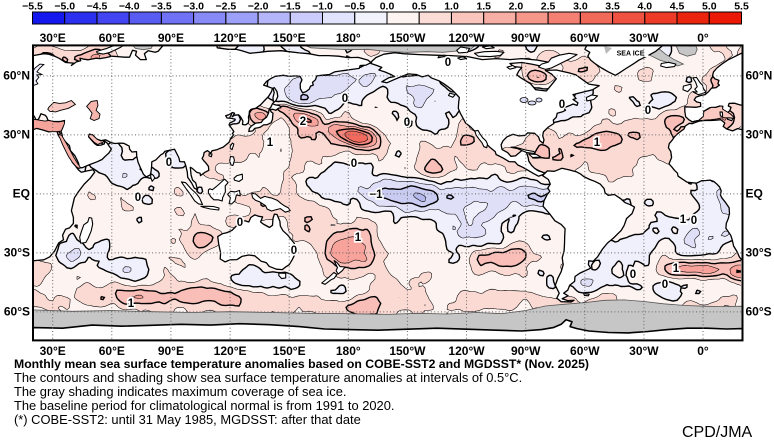 The image size is (774, 440). What do you see at coordinates (32, 7) in the screenshot?
I see `svg-text: −5.5` at bounding box center [32, 7].